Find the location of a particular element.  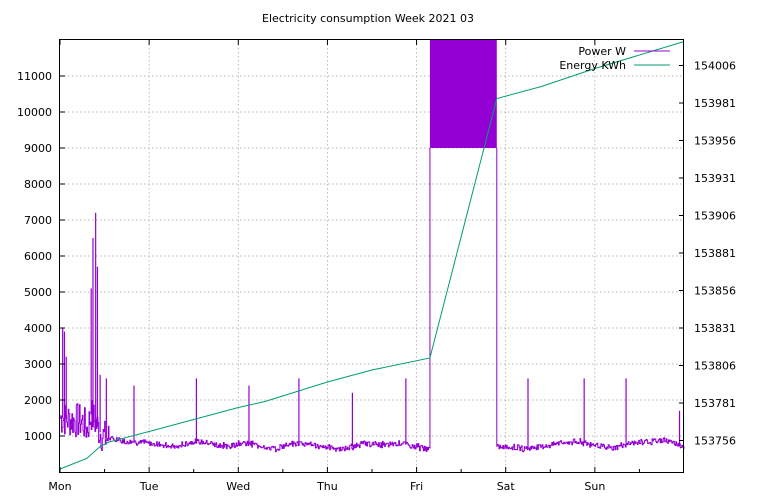

y-left-tick-label: 4000 is located at coordinates (38, 328).